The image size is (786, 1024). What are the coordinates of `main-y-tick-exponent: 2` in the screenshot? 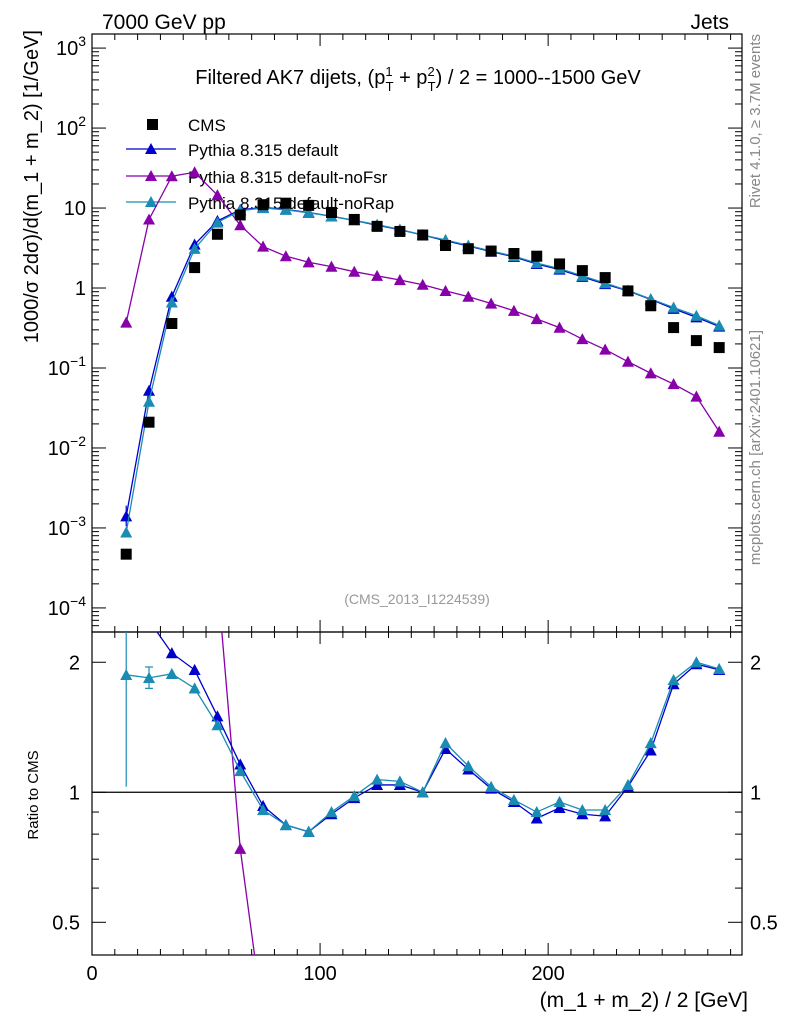 It's located at (82, 121).